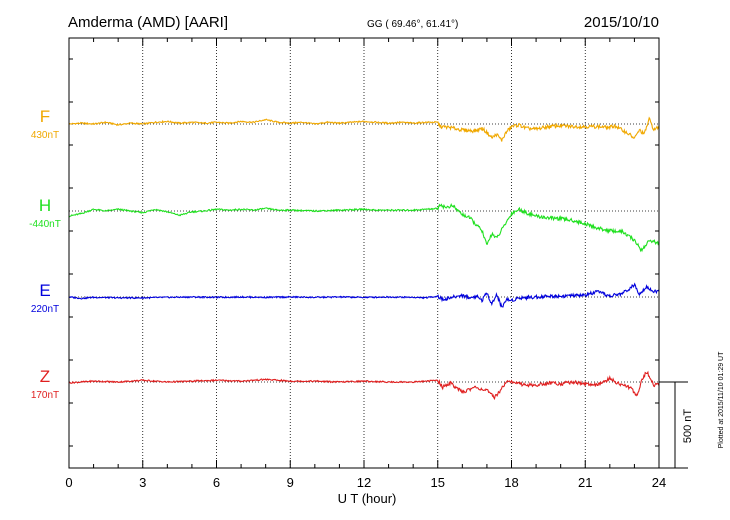 The height and width of the screenshot is (520, 730). I want to click on series-offset-h: -440nT, so click(45, 224).